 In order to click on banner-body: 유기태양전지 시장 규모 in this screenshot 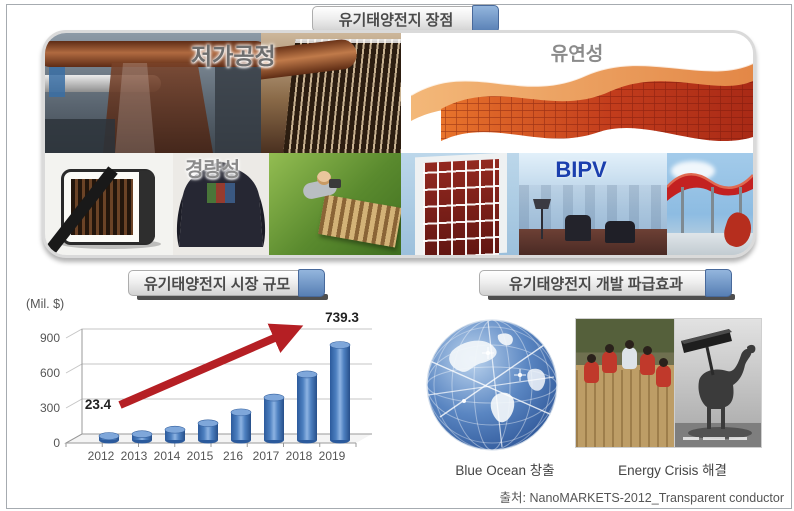, I will do `click(226, 283)`.